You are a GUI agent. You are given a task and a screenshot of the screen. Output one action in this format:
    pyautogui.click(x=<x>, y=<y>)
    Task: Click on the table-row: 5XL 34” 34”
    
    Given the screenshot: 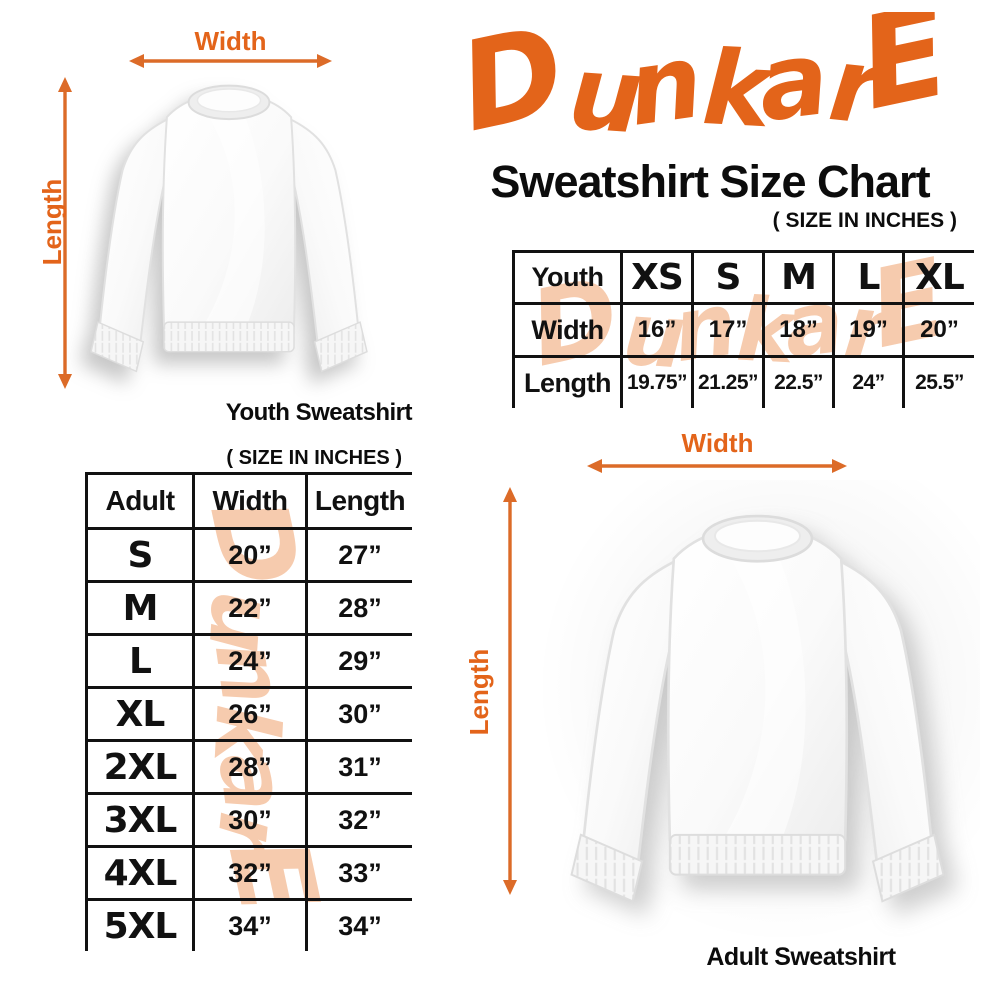 What is the action you would take?
    pyautogui.click(x=248, y=924)
    